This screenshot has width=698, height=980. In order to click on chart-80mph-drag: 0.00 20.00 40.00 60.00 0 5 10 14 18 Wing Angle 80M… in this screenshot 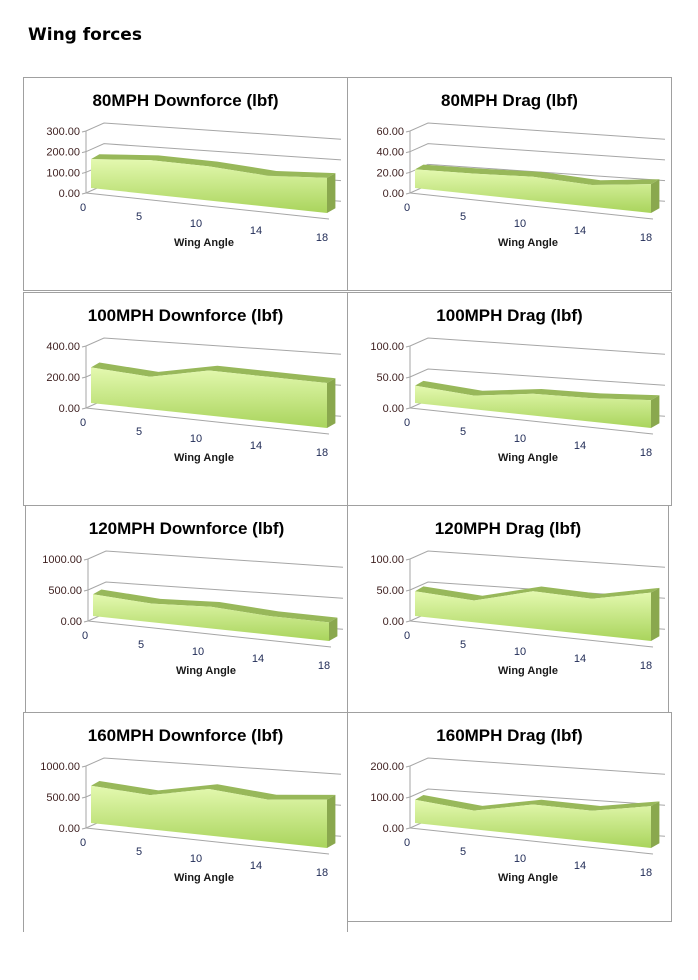, I will do `click(509, 184)`.